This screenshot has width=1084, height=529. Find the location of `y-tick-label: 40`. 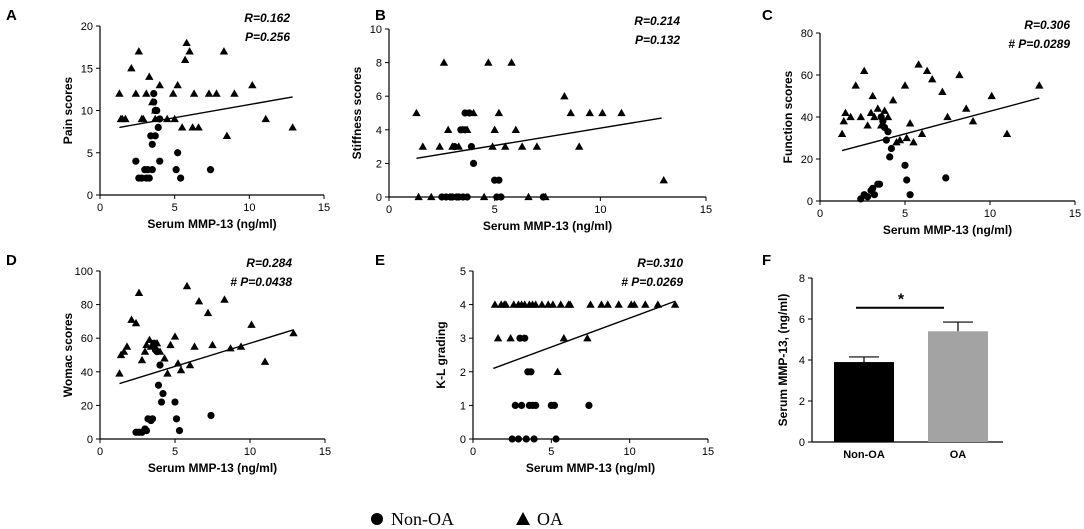

y-tick-label: 40 is located at coordinates (807, 118).